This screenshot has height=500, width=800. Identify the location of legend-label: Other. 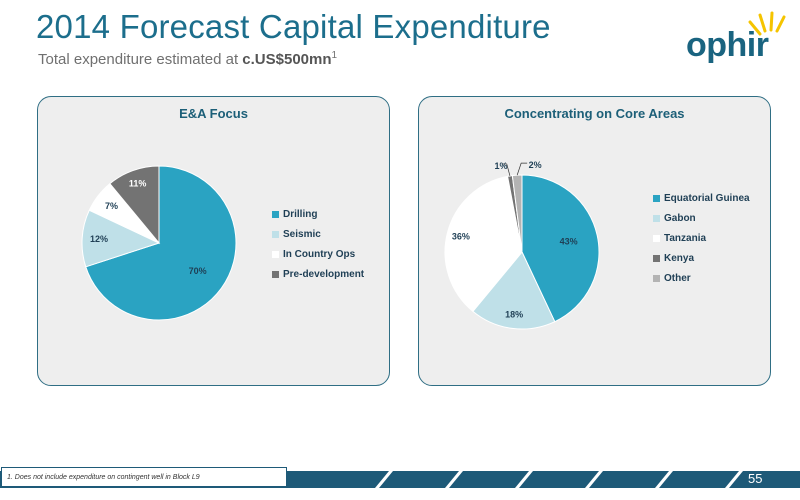
(677, 278).